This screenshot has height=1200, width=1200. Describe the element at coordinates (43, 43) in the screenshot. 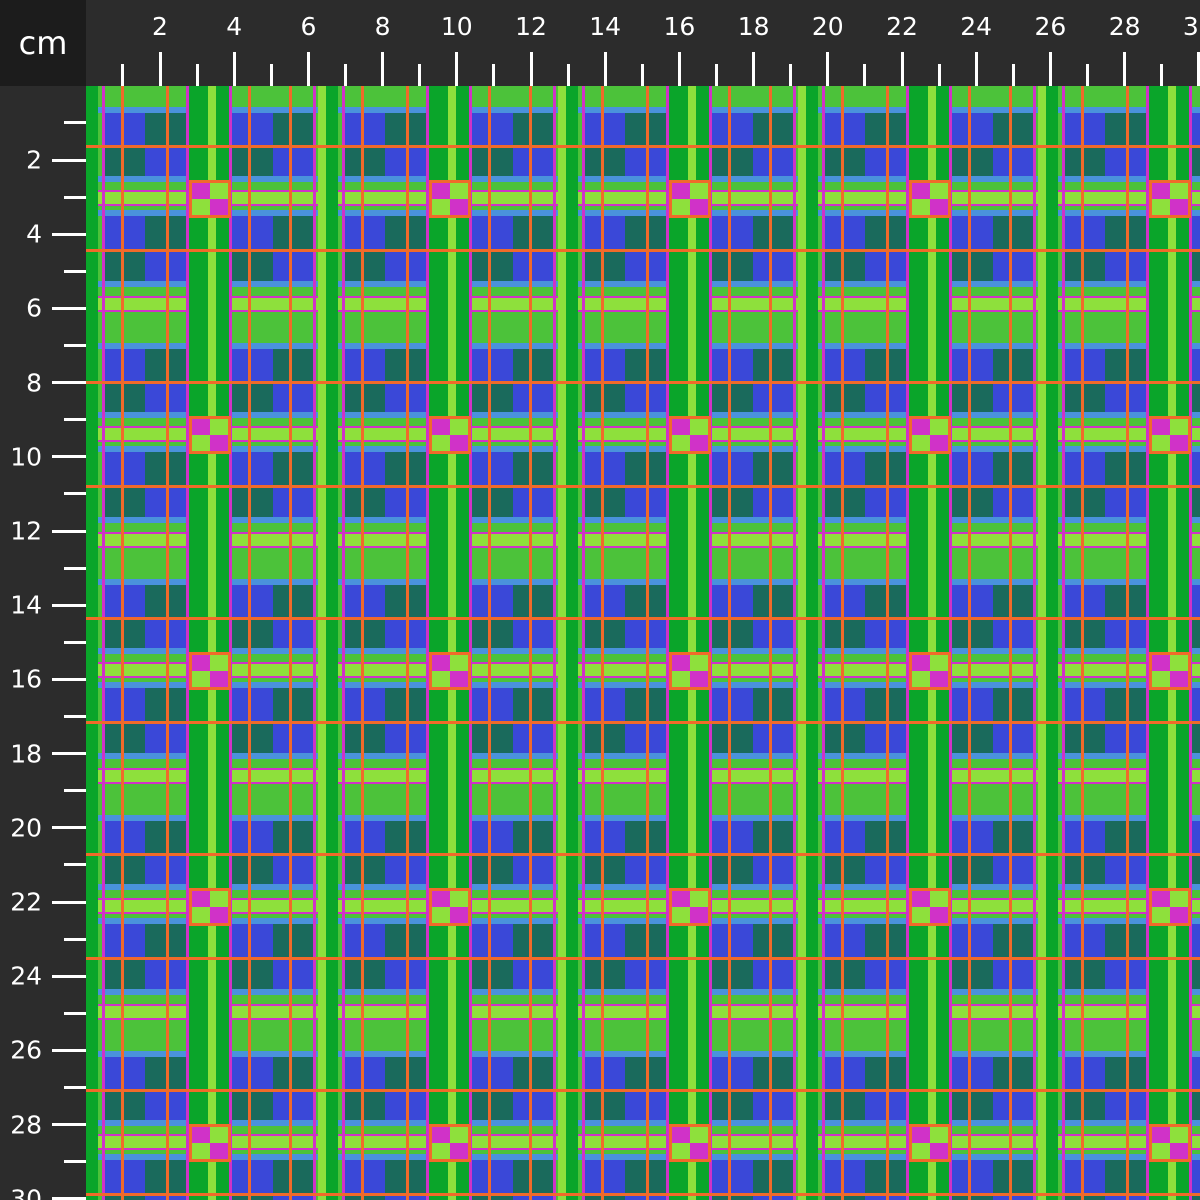

I see `unit-label: cm` at that location.